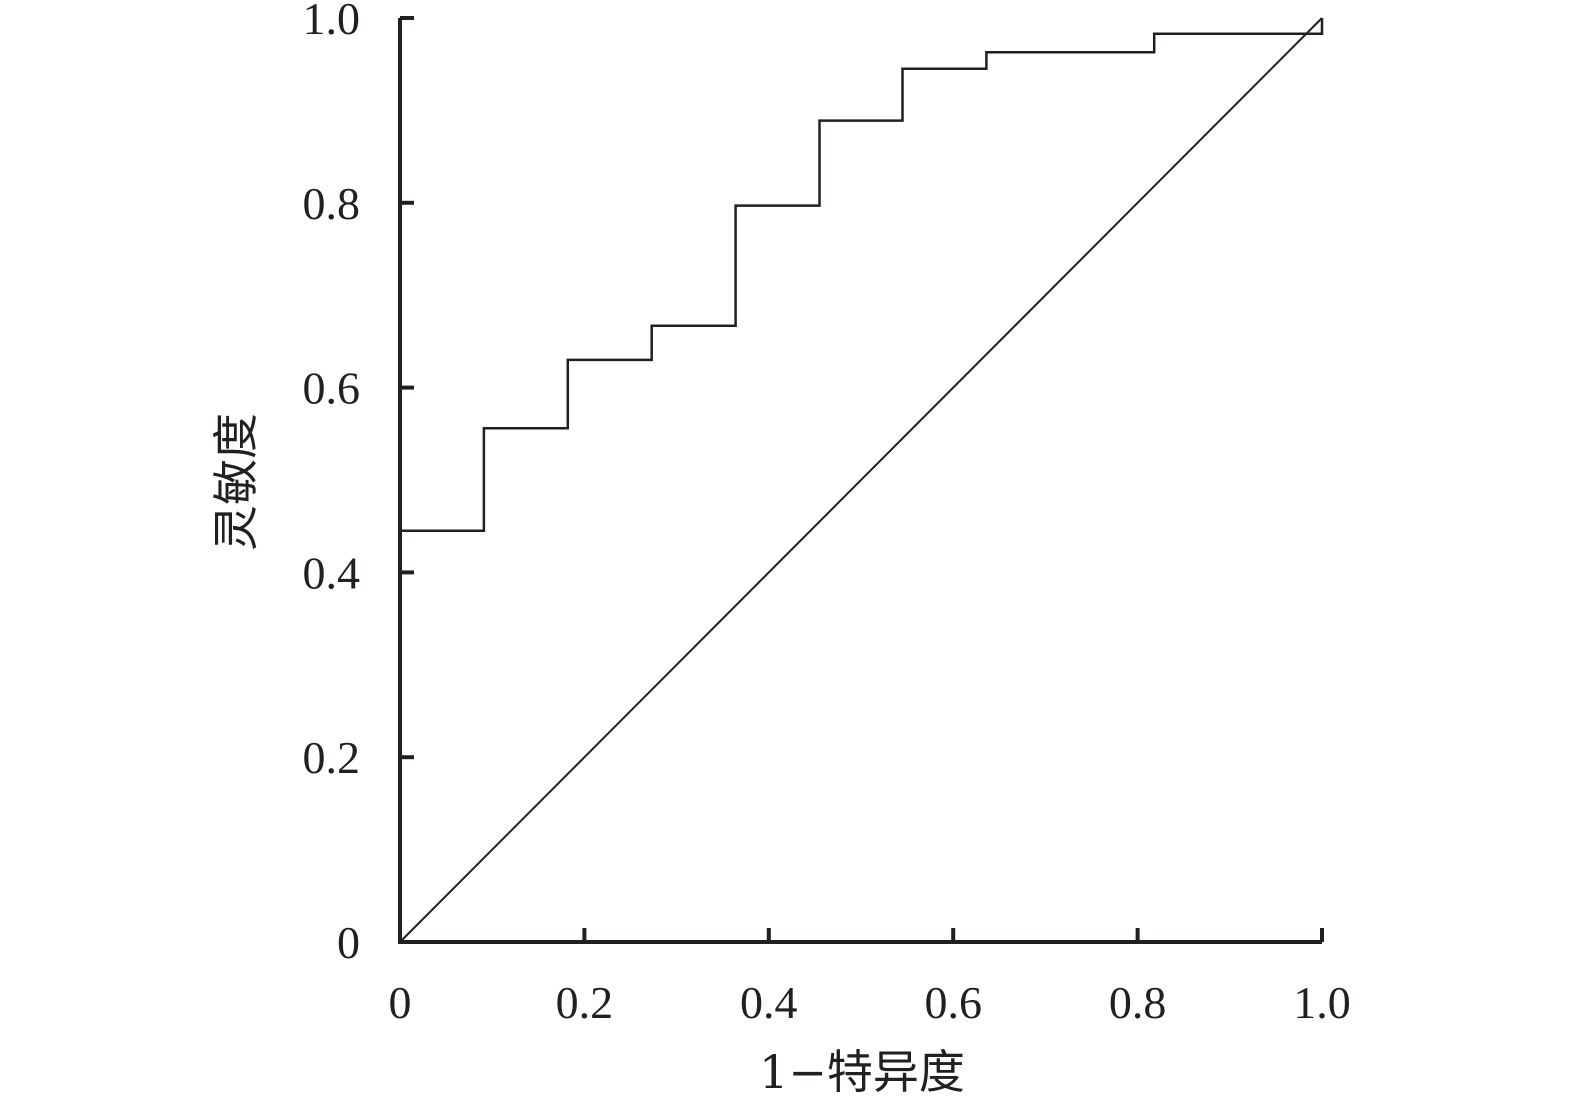  Describe the element at coordinates (585, 1002) in the screenshot. I see `x-tick-label: 0.2` at that location.